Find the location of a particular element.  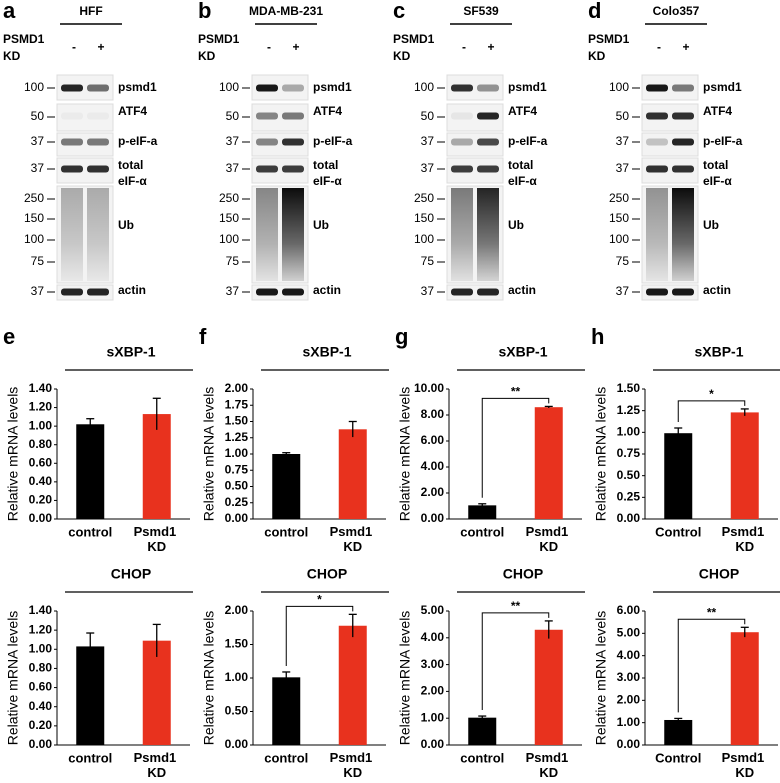

mw-marker: 250 is located at coordinates (619, 198).